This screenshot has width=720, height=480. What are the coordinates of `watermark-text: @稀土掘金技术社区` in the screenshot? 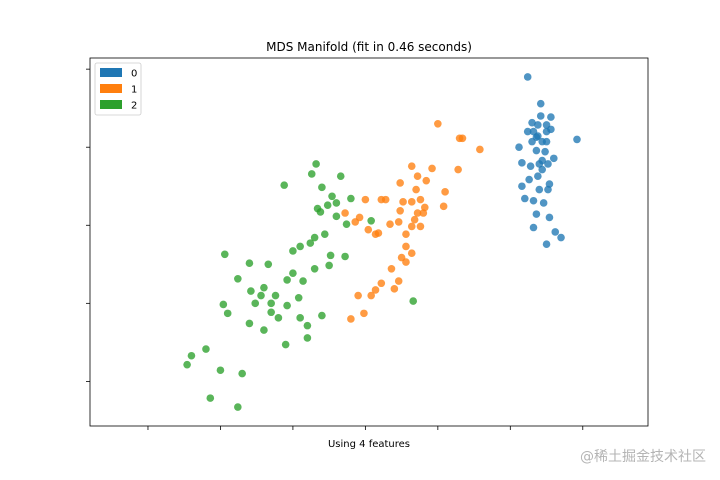 It's located at (643, 457).